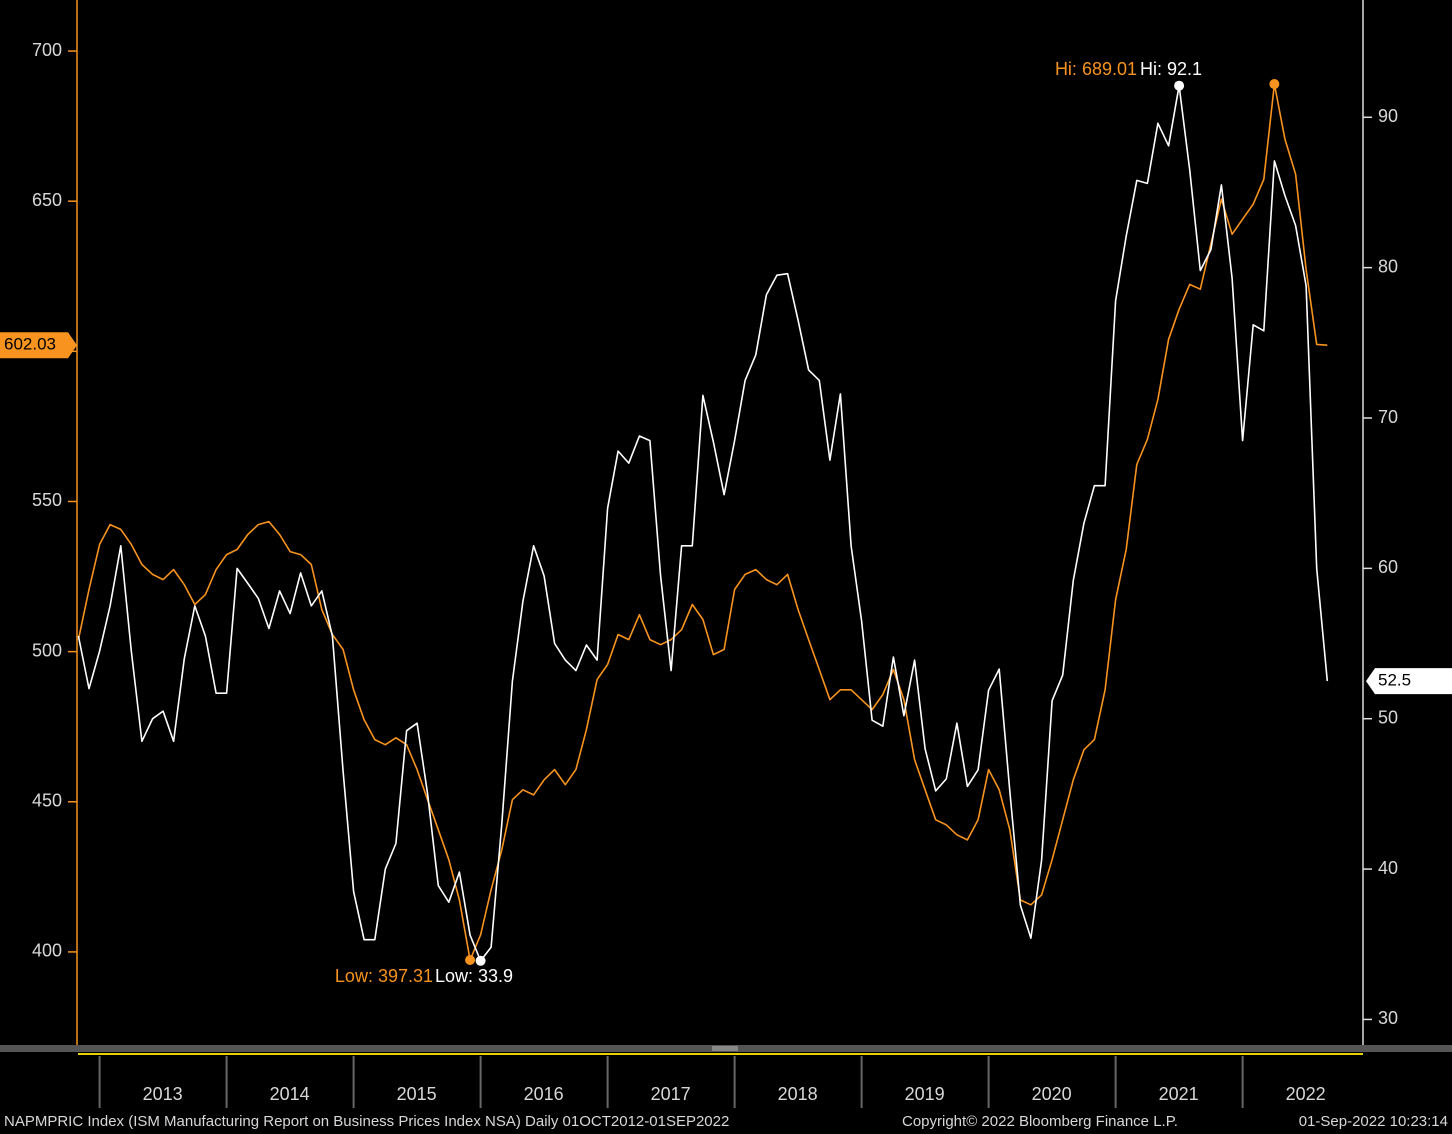 Image resolution: width=1452 pixels, height=1134 pixels. What do you see at coordinates (1306, 1094) in the screenshot?
I see `x-tick-label: 2022` at bounding box center [1306, 1094].